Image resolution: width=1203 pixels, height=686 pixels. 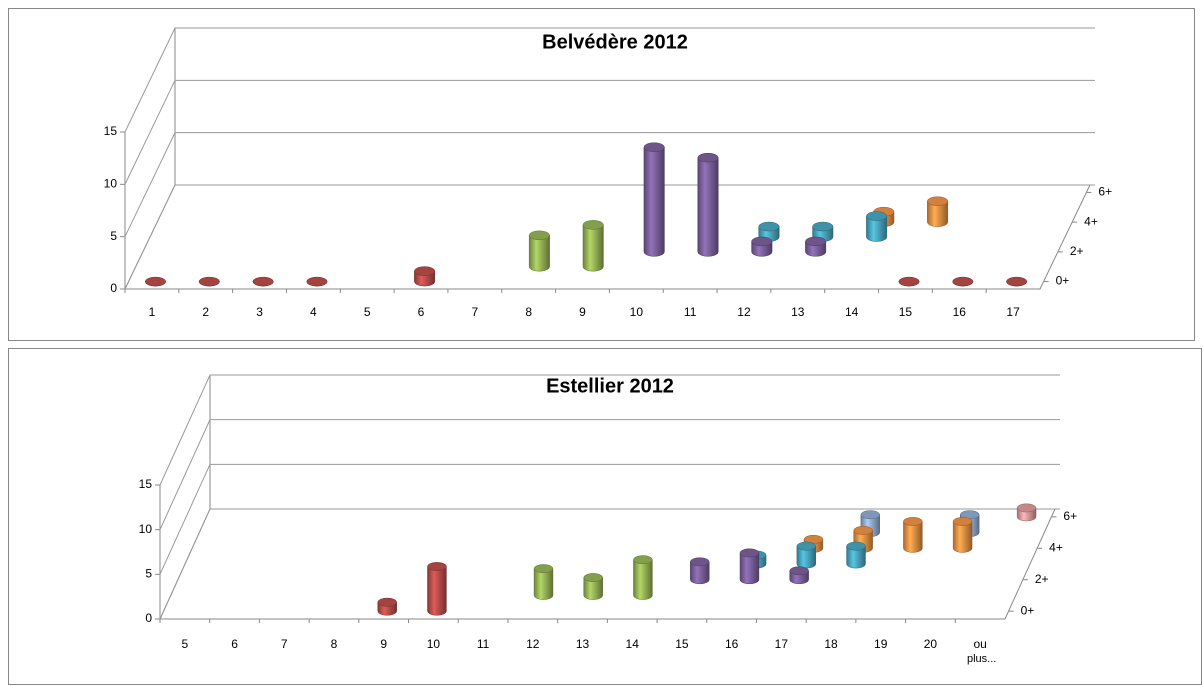 I want to click on x-tick-label: 20, so click(x=931, y=644).